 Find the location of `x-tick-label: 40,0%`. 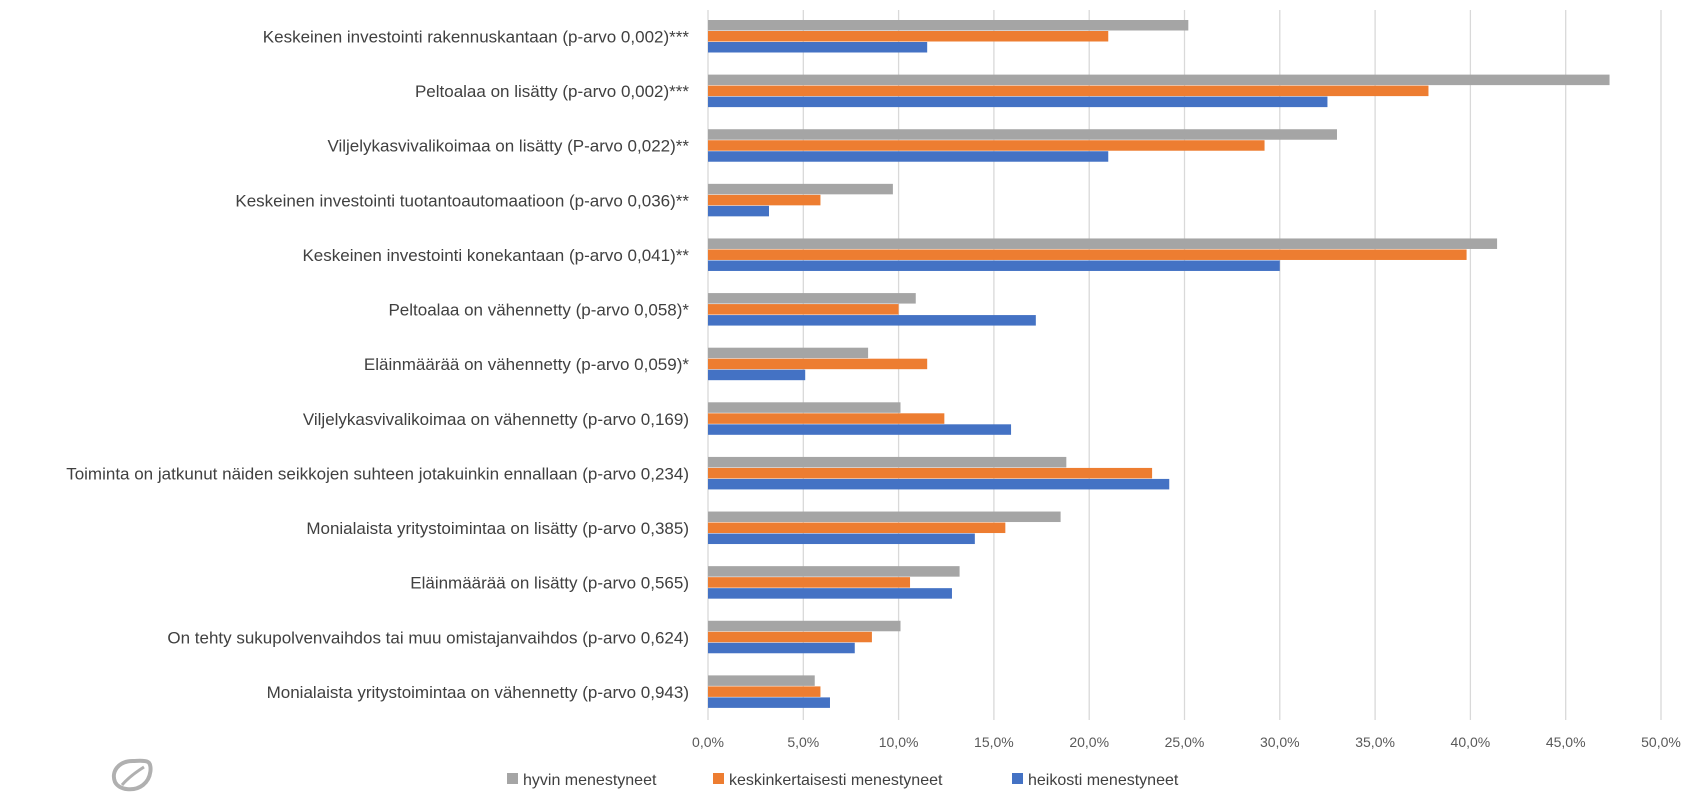

x-tick-label: 40,0% is located at coordinates (1471, 742).